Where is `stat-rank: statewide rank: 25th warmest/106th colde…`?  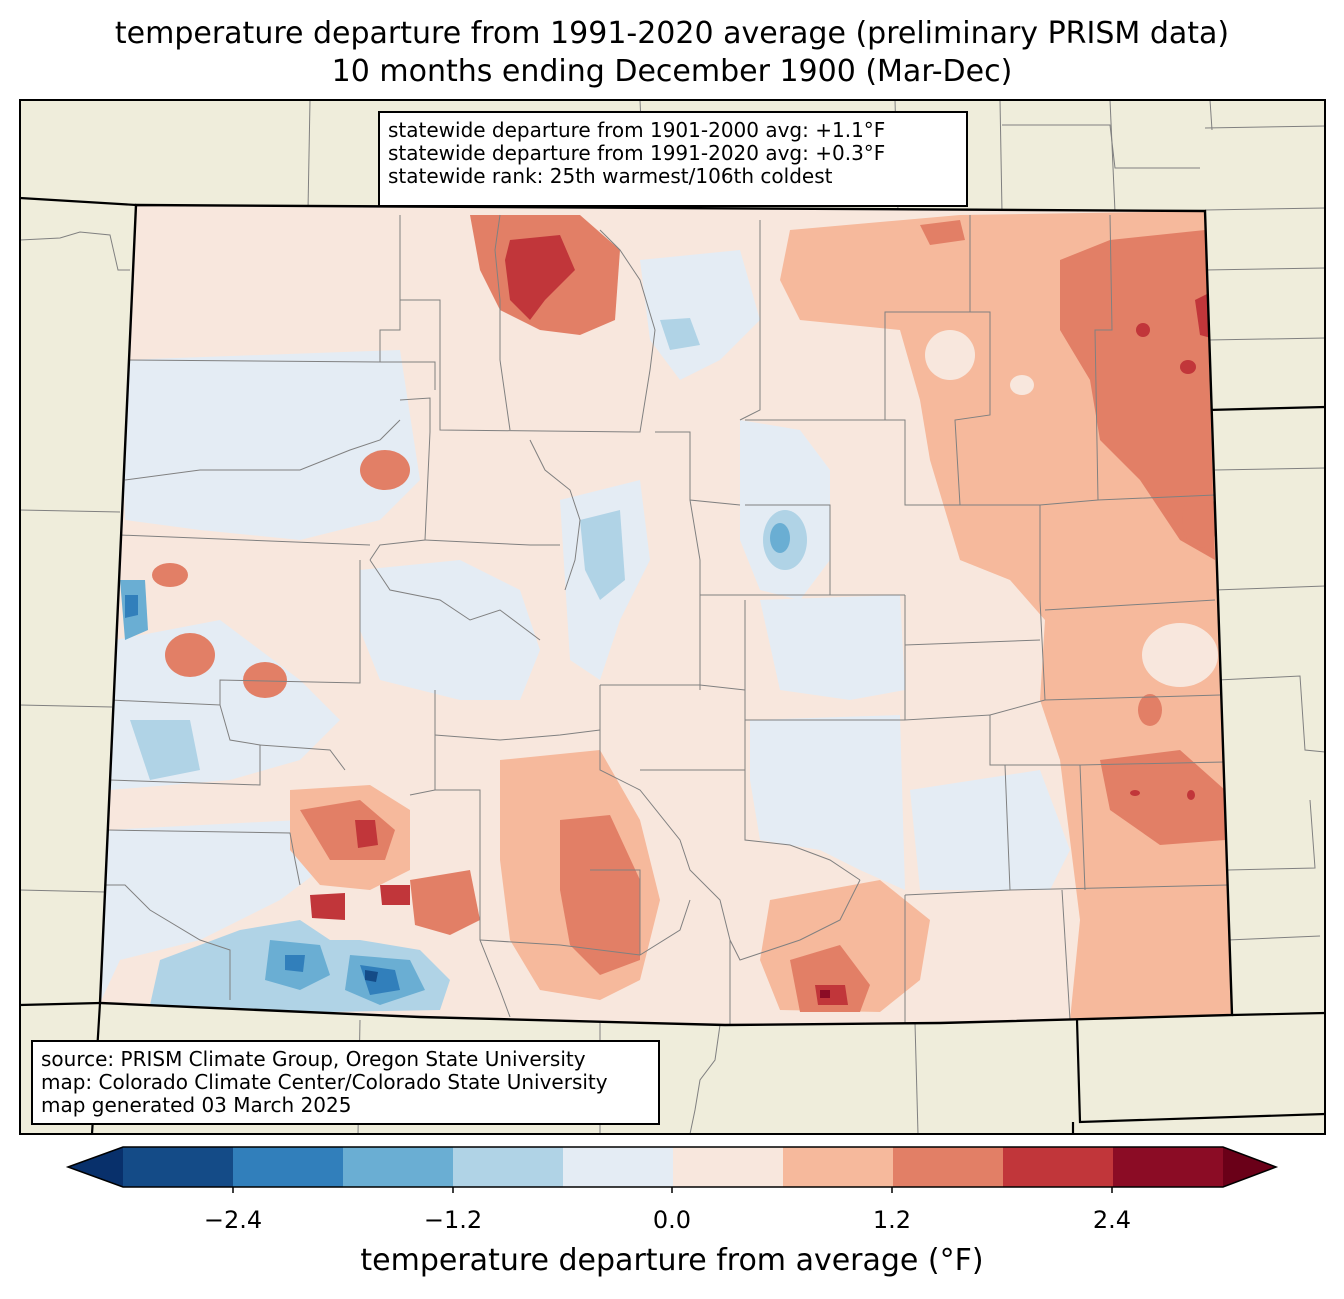 stat-rank: statewide rank: 25th warmest/106th colde… is located at coordinates (610, 176).